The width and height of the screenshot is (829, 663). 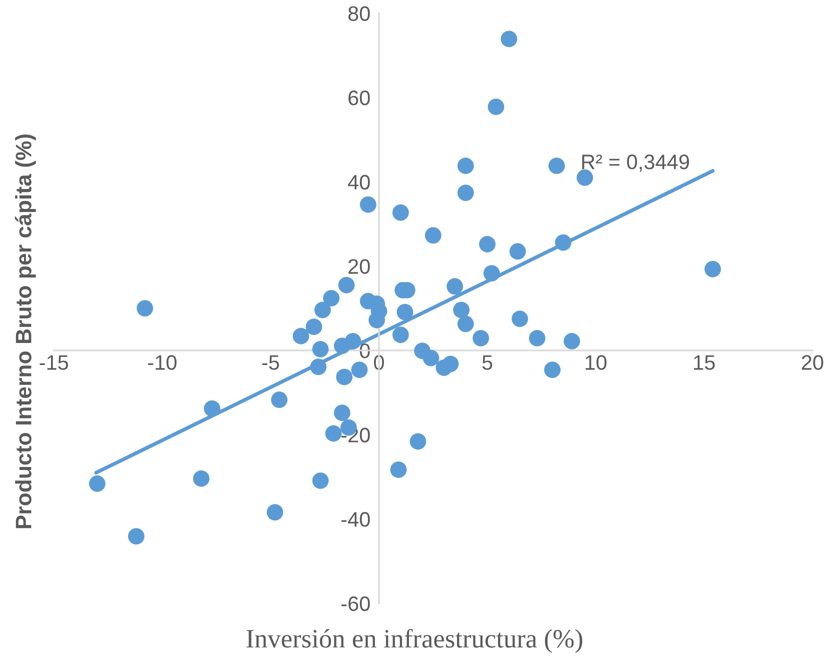 What do you see at coordinates (355, 604) in the screenshot?
I see `y-tick-label: -60` at bounding box center [355, 604].